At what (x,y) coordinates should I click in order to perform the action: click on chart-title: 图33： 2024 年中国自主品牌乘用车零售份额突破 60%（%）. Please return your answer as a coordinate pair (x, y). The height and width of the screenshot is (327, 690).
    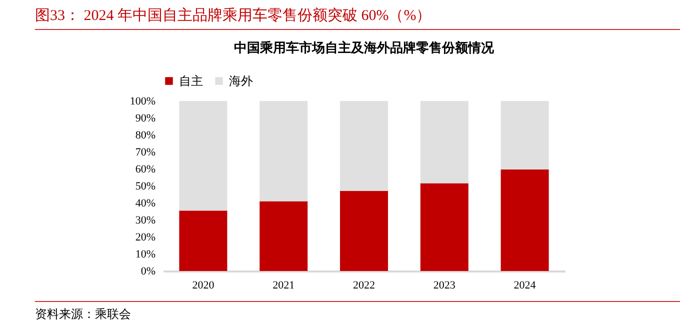
    Looking at the image, I should click on (357, 17).